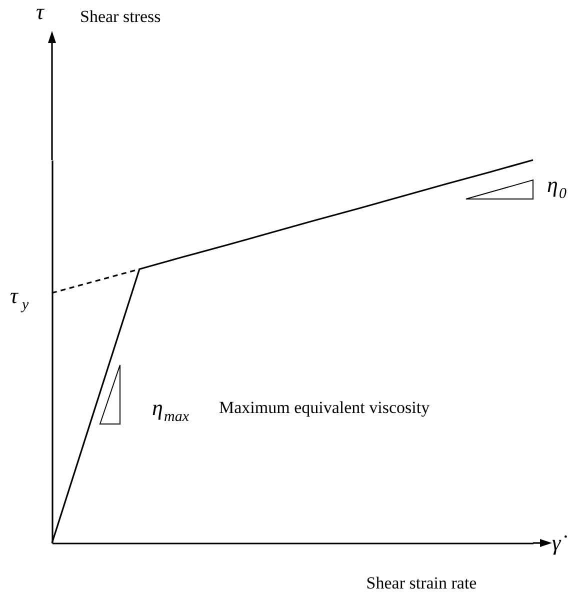 Image resolution: width=574 pixels, height=594 pixels. Describe the element at coordinates (324, 407) in the screenshot. I see `annotation: Maximum equivalent viscosity` at that location.